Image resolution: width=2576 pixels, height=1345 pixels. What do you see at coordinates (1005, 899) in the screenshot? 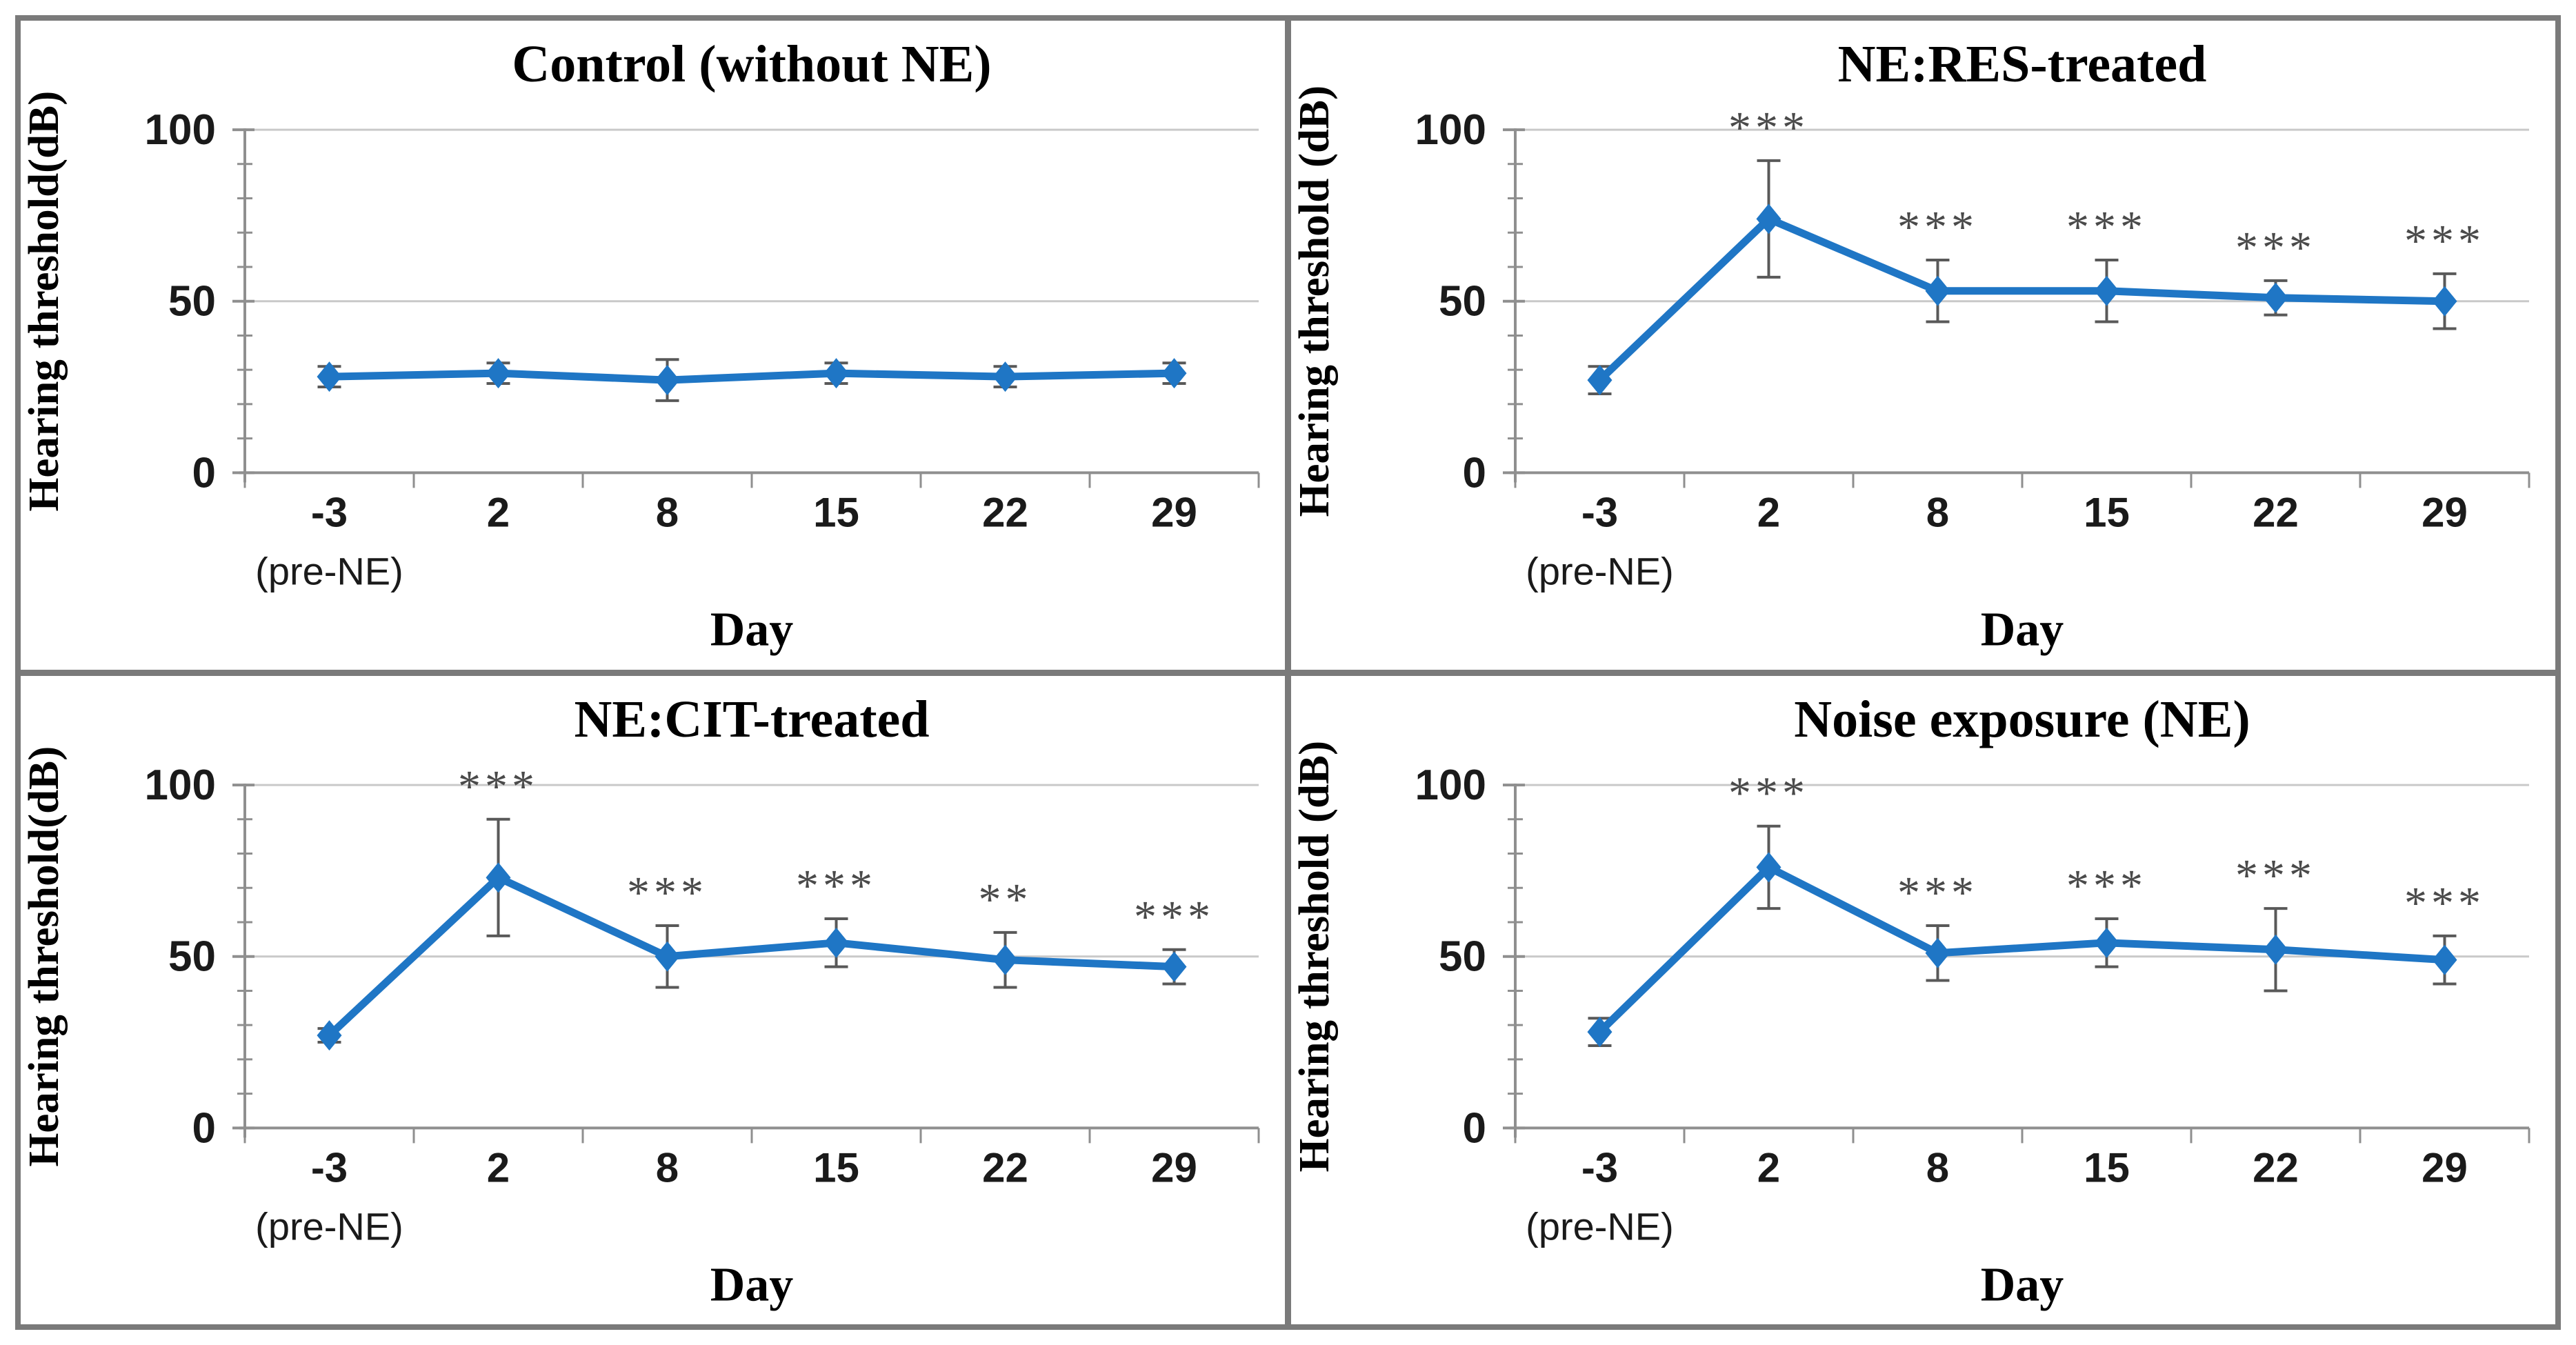
I see `significance-label: **` at bounding box center [1005, 899].